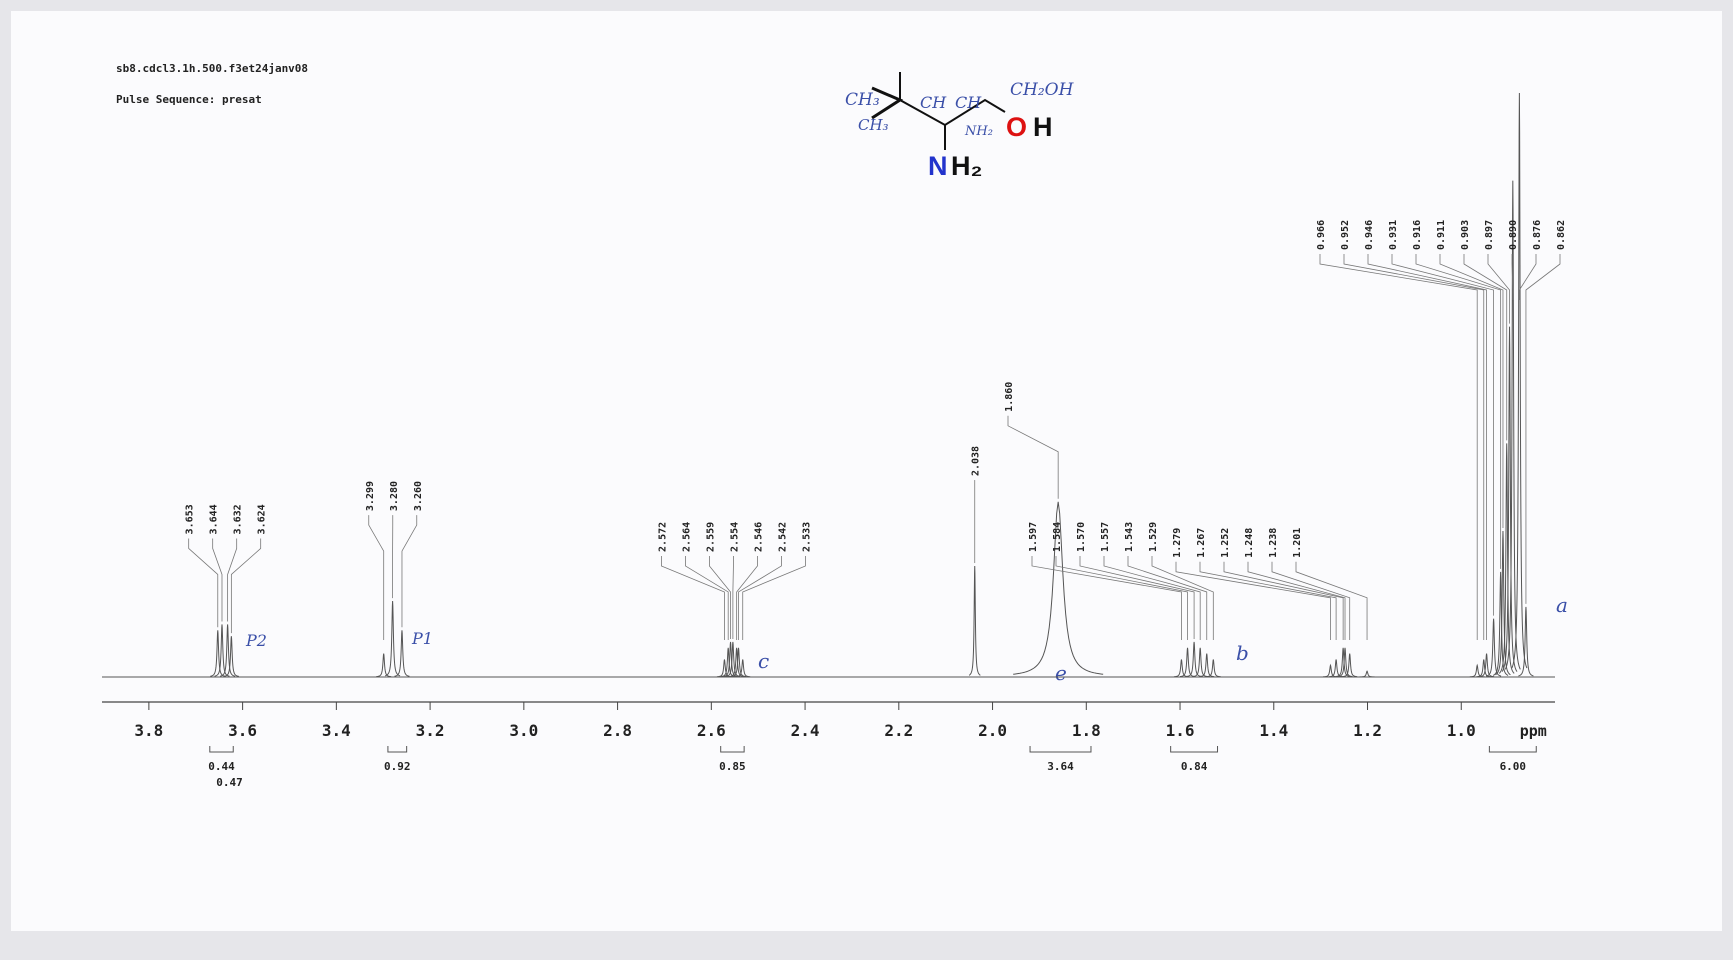 This screenshot has height=960, width=1733. Describe the element at coordinates (1129, 537) in the screenshot. I see `peak-label: 1.543` at that location.